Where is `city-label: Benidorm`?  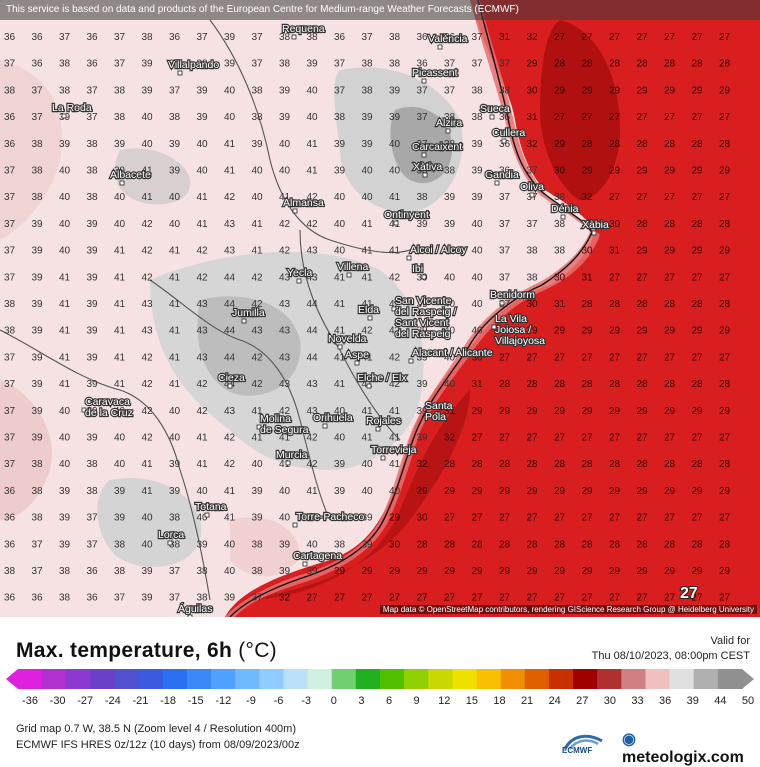
city-label: Benidorm is located at coordinates (512, 297).